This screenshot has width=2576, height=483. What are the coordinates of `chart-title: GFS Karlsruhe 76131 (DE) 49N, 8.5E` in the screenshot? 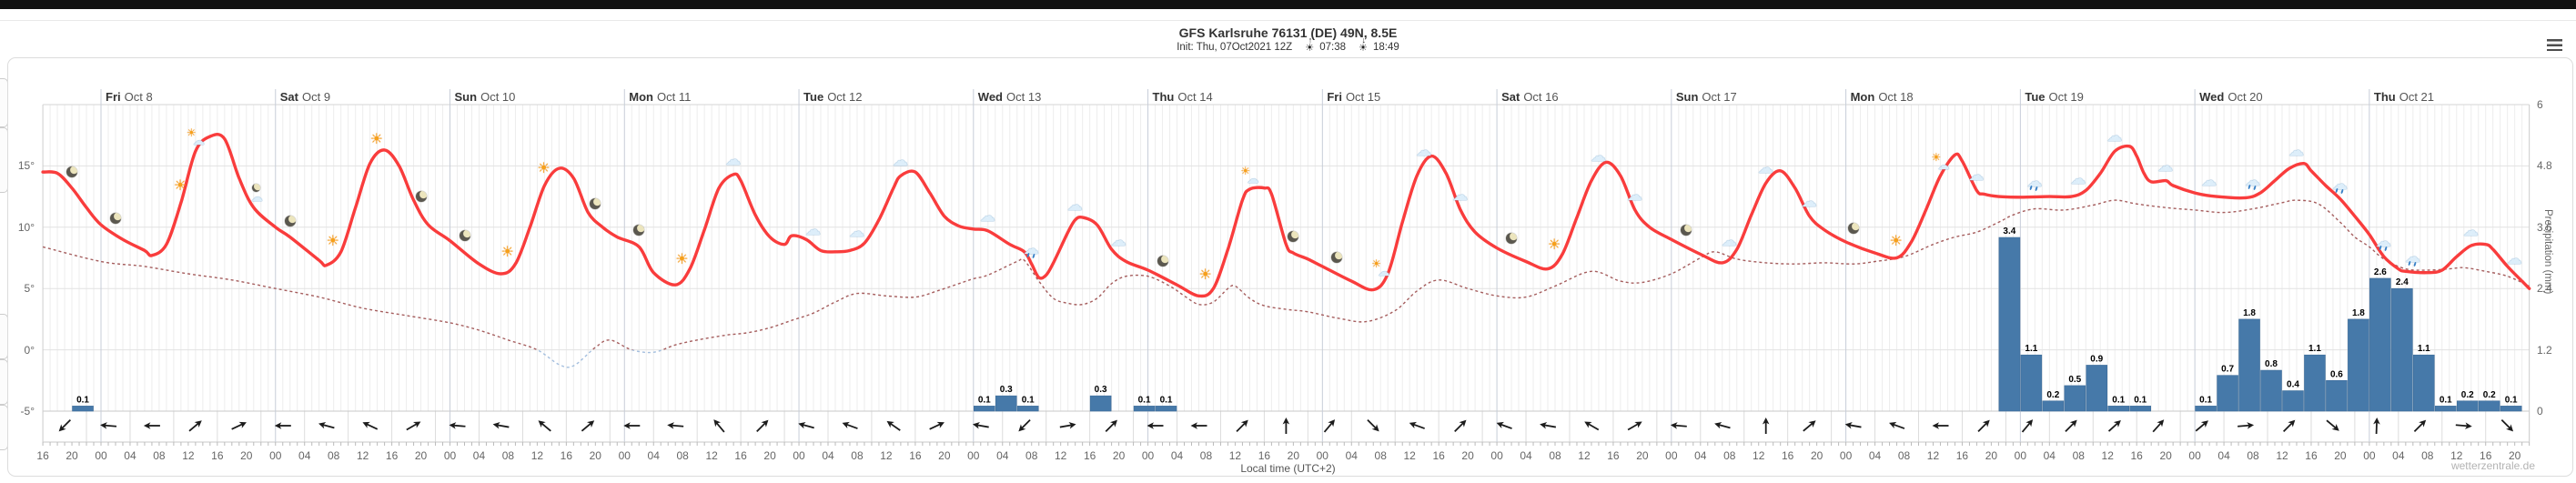 It's located at (1288, 32).